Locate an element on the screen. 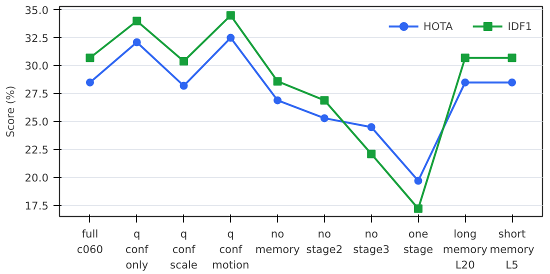  y-tick-label: 20.0 is located at coordinates (36, 177).